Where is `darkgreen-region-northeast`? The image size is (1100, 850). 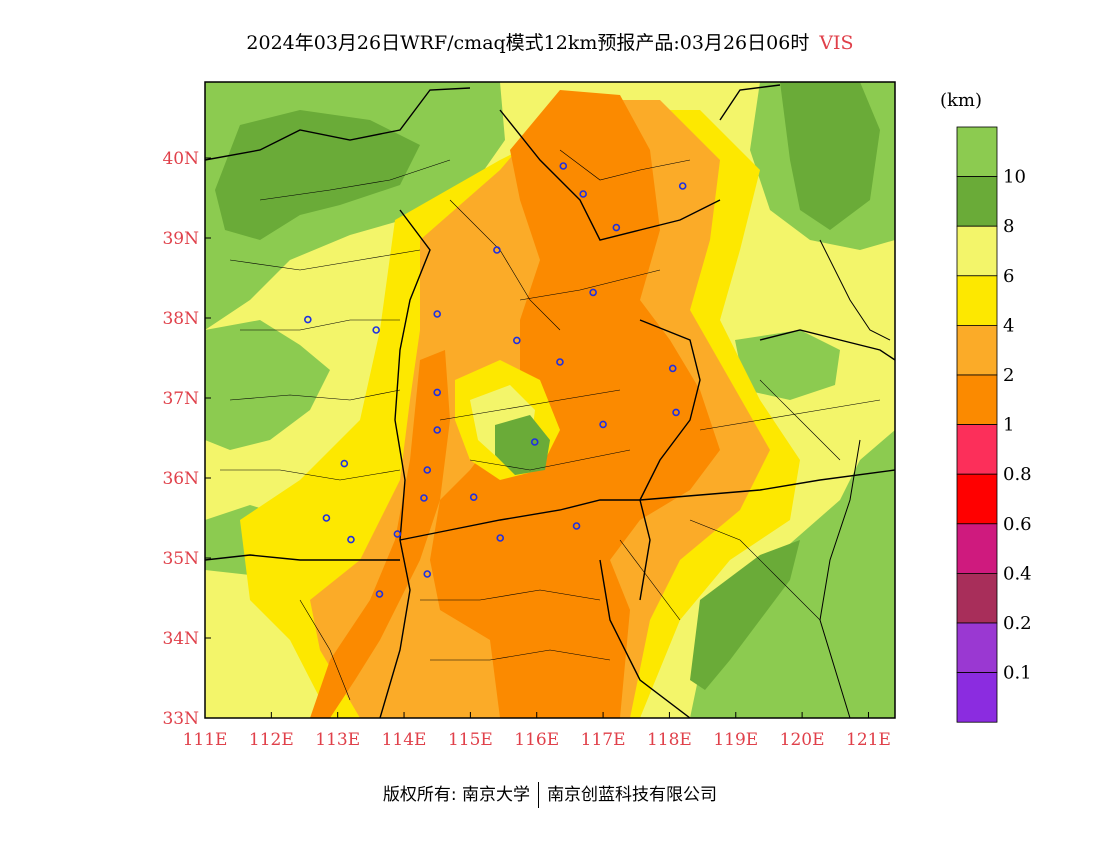
darkgreen-region-northeast is located at coordinates (830, 156).